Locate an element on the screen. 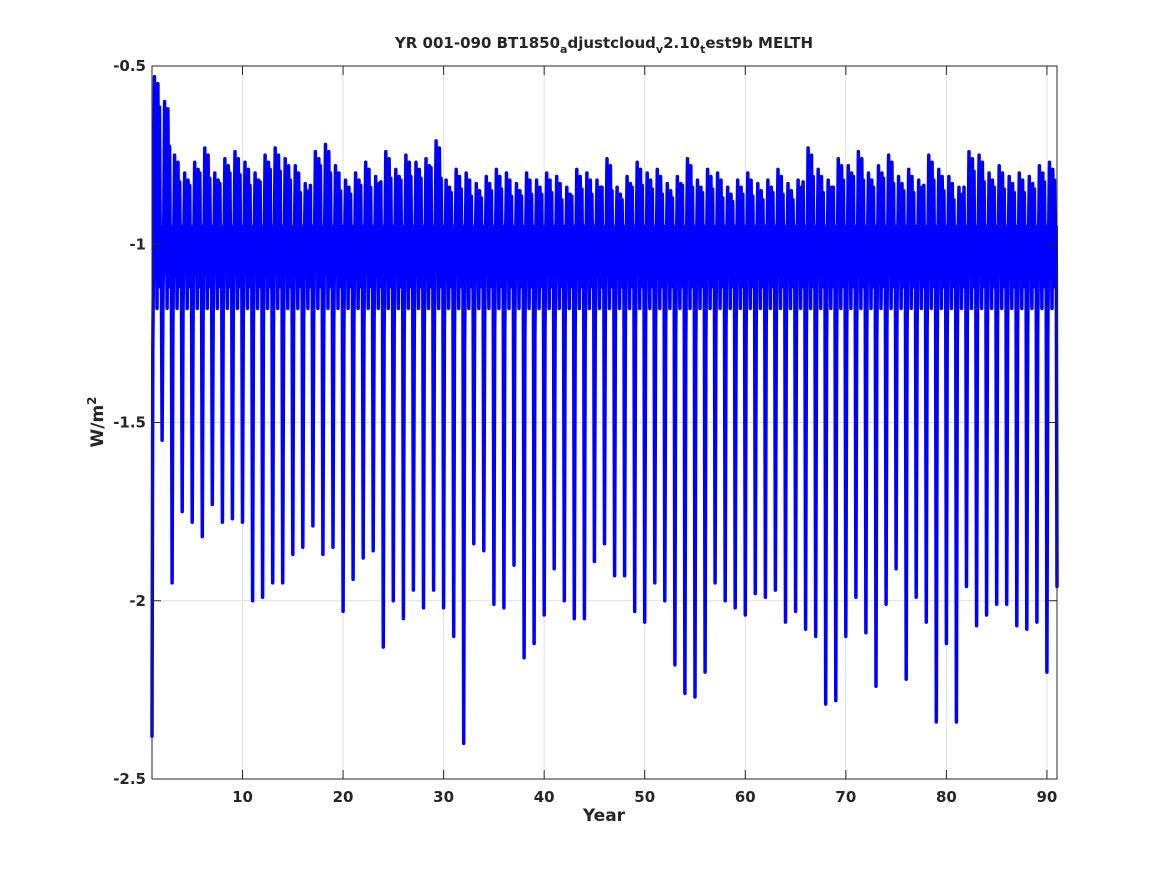 Image resolution: width=1167 pixels, height=875 pixels. x-tick-label: 20 is located at coordinates (343, 797).